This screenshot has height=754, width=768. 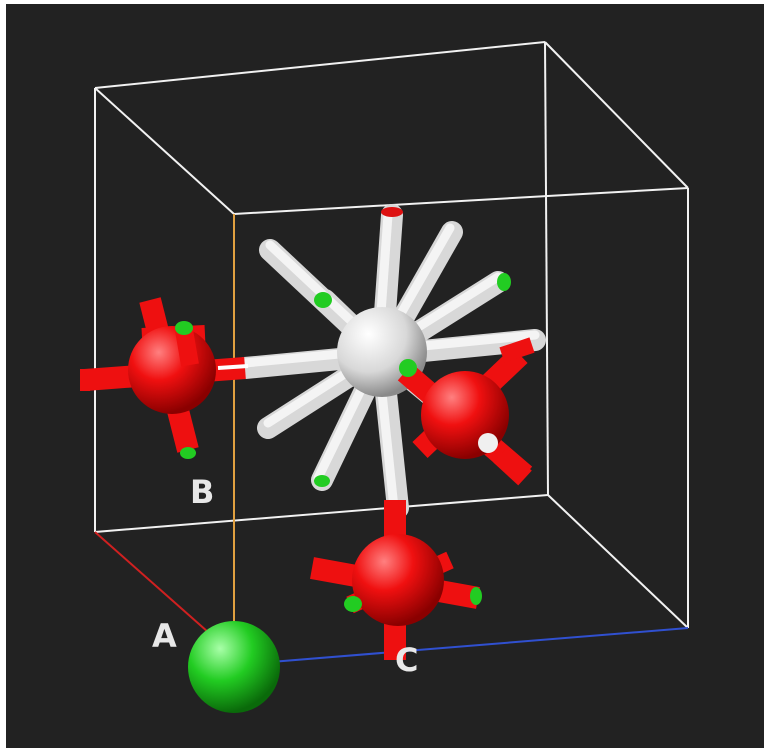 What do you see at coordinates (466, 411) in the screenshot?
I see `oxygen-atom-right-group` at bounding box center [466, 411].